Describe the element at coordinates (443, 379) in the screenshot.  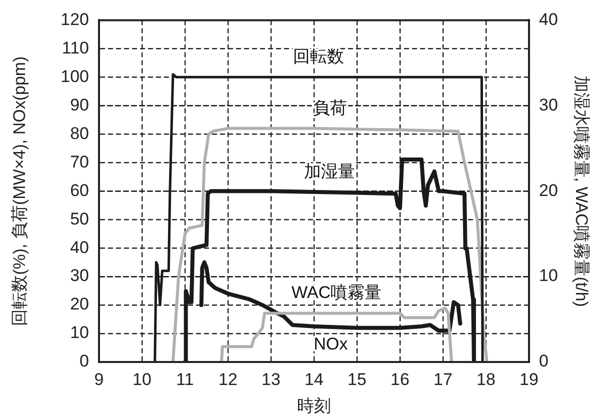
I see `x-tick-label: 17` at that location.